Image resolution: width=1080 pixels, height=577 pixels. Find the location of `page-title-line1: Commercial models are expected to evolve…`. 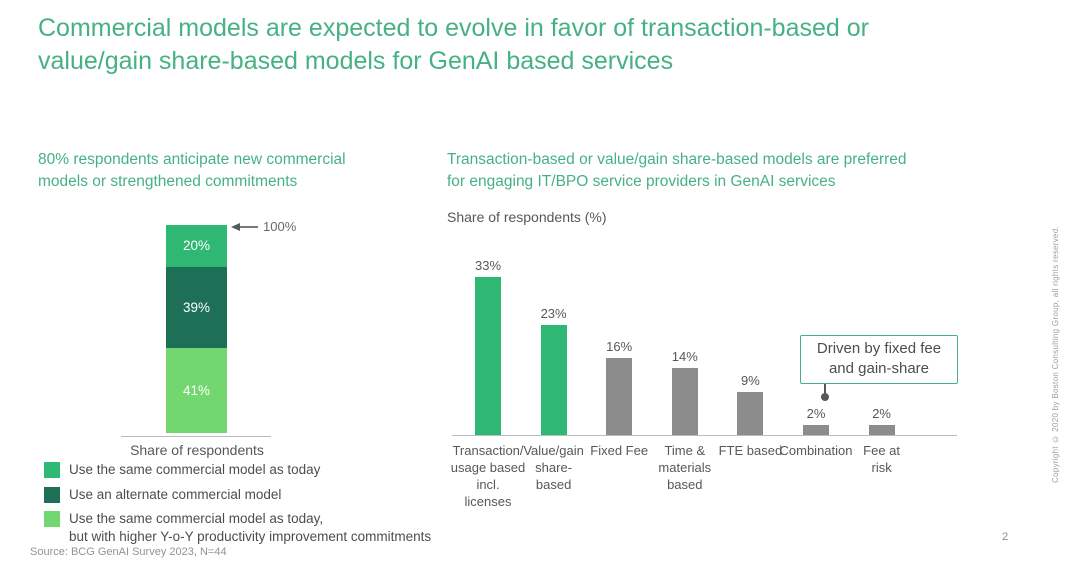

page-title-line1: Commercial models are expected to evolve… is located at coordinates (453, 28).